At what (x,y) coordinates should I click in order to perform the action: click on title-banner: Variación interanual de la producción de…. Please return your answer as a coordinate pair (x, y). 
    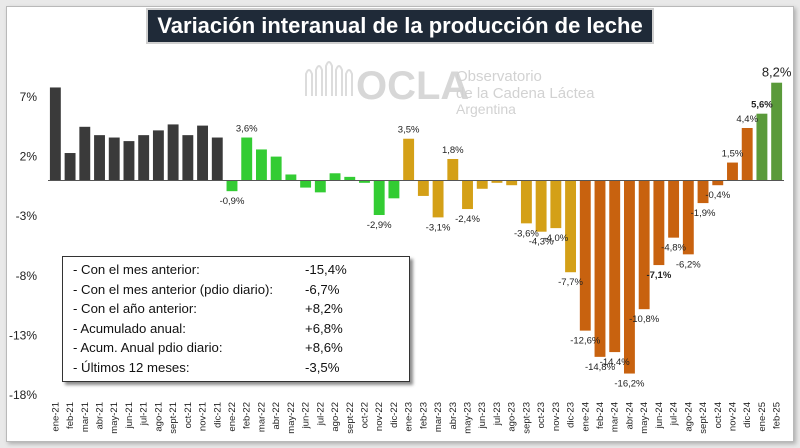
    Looking at the image, I should click on (400, 26).